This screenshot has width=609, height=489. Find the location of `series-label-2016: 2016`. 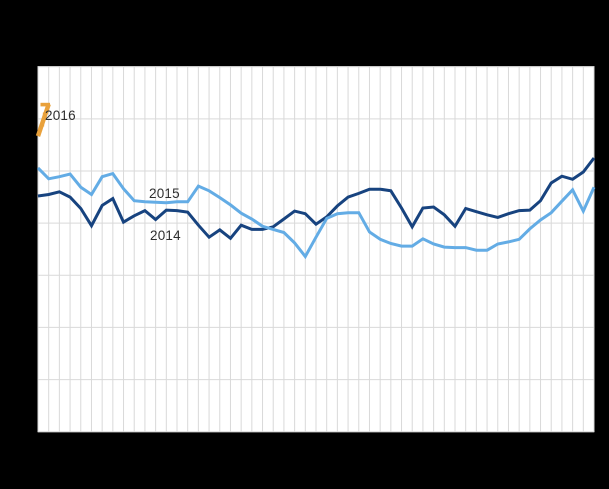

series-label-2016: 2016 is located at coordinates (60, 115).